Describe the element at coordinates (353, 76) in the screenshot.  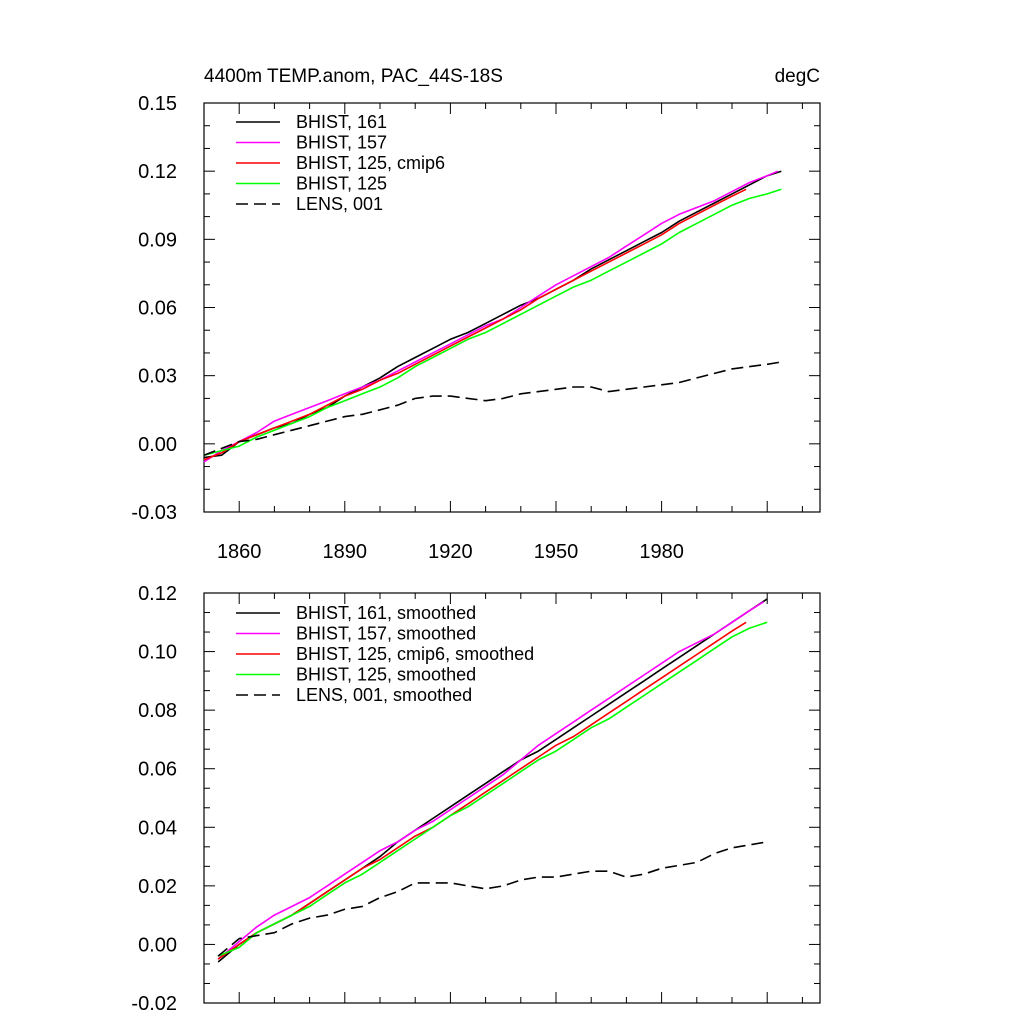
I see `chart-title: 4400m TEMP.anom, PAC_44S-18S` at that location.